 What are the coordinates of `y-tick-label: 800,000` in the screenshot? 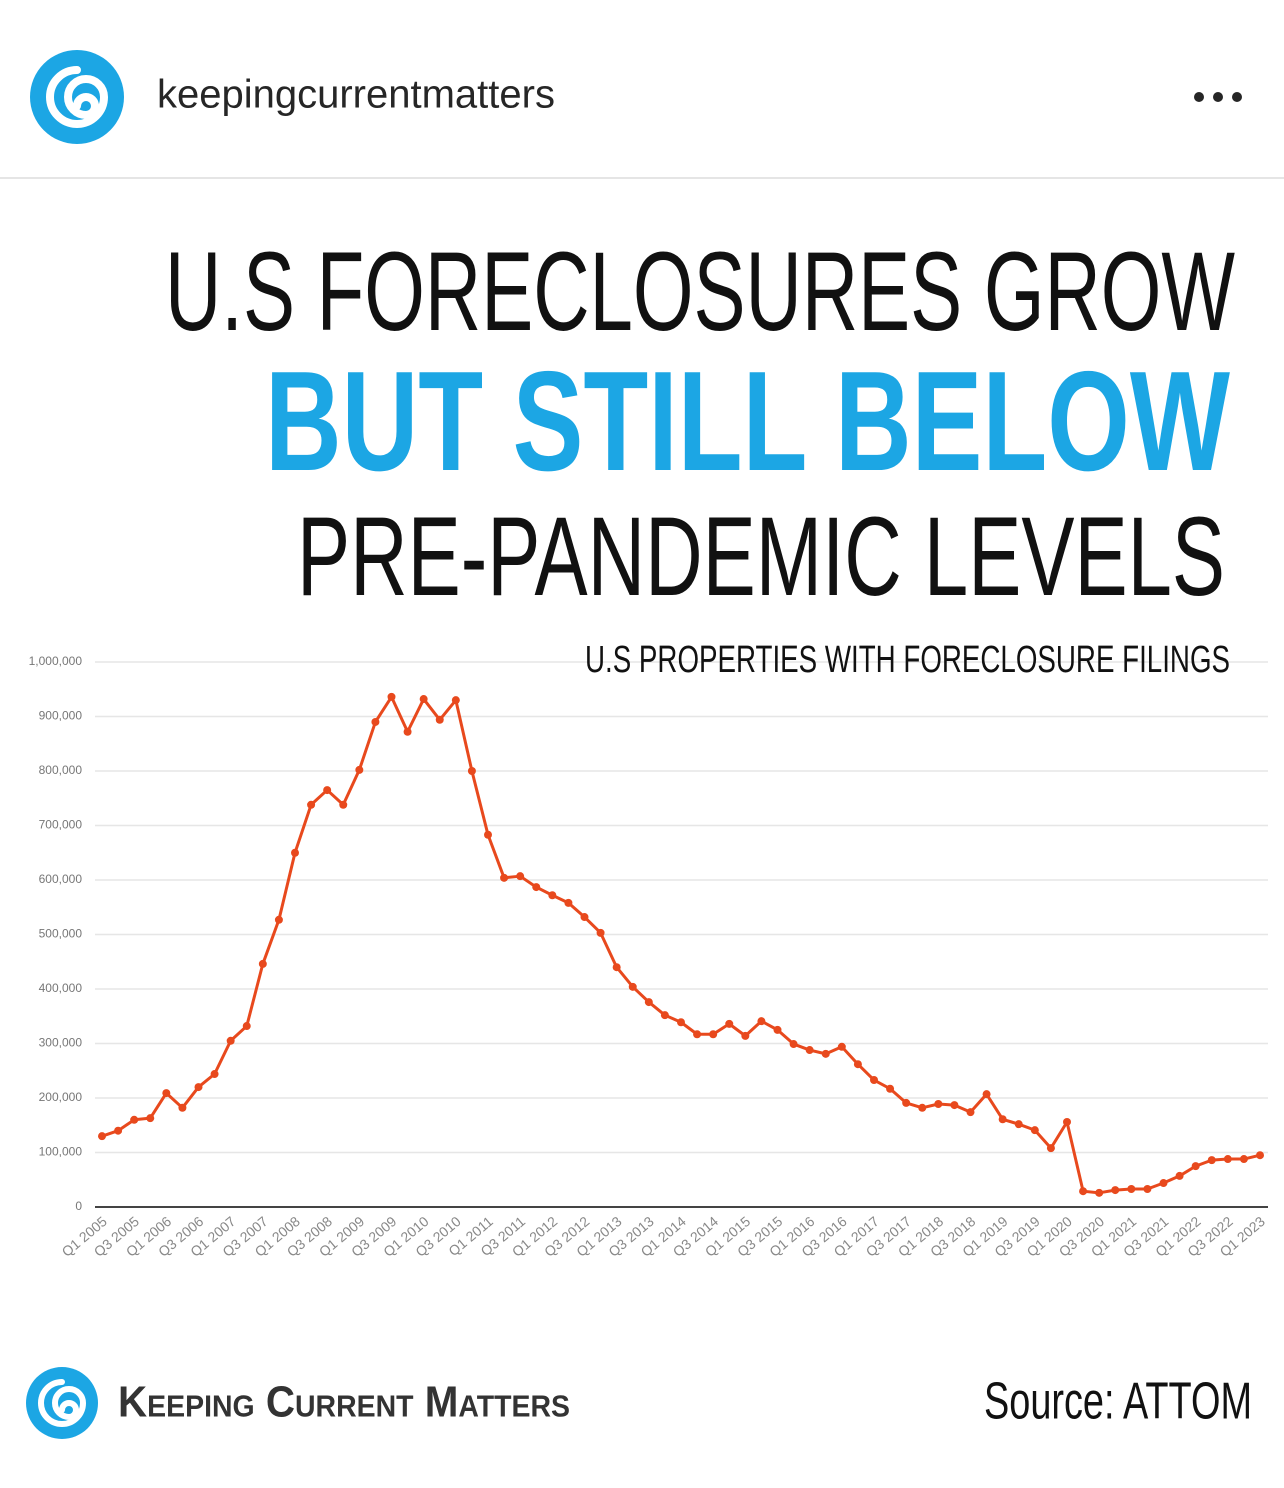 It's located at (61, 770).